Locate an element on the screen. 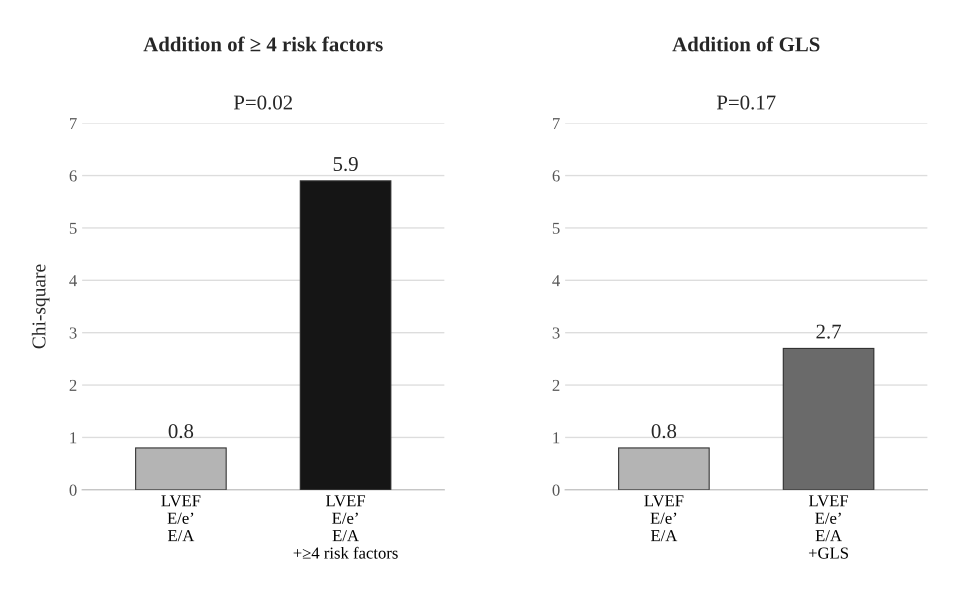 The image size is (966, 601). y-axis-title: Chi-square is located at coordinates (41, 306).